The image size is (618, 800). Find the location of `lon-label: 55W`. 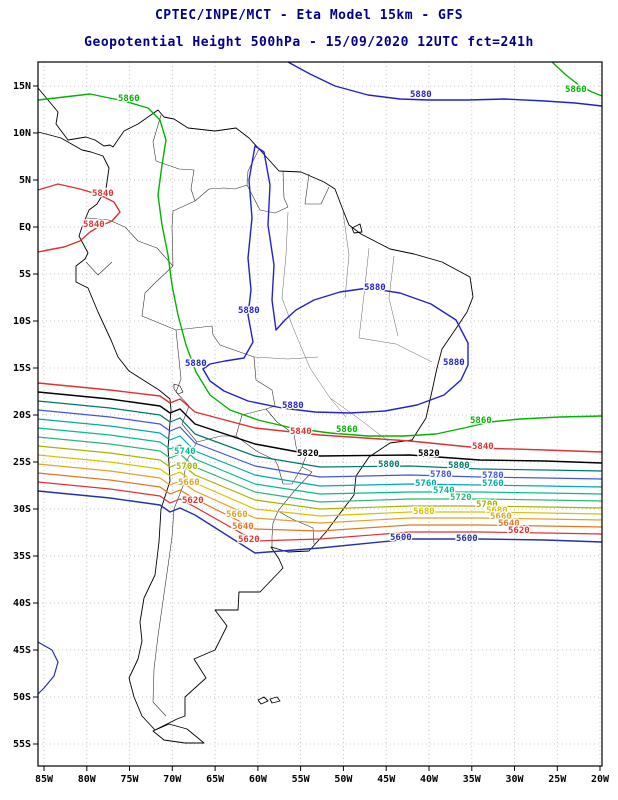

lon-label: 55W is located at coordinates (301, 779).